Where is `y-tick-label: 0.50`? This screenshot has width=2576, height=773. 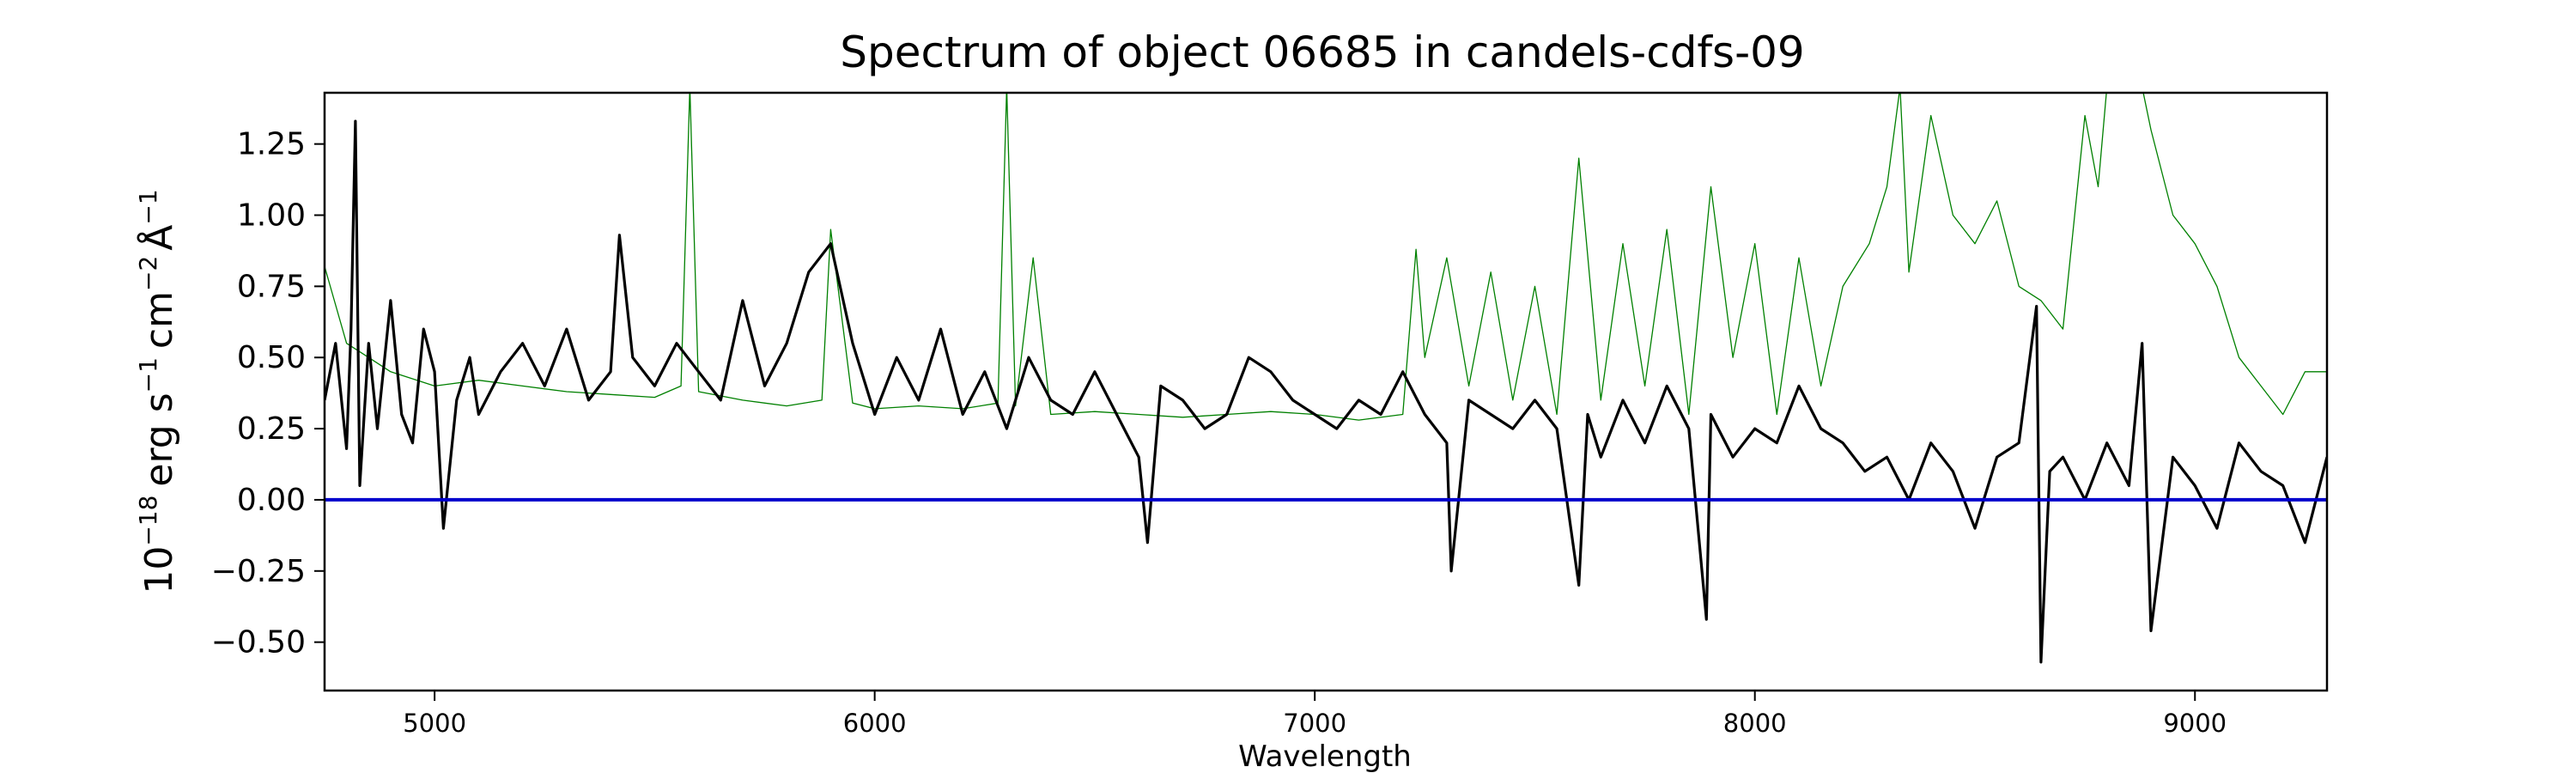 y-tick-label: 0.50 is located at coordinates (271, 357).